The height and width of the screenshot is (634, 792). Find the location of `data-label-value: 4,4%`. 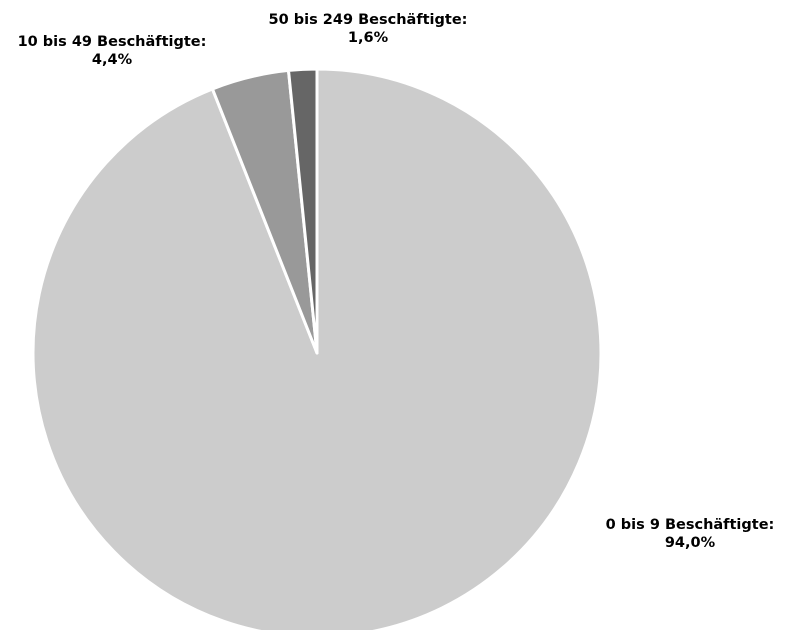

data-label-value: 4,4% is located at coordinates (112, 60).